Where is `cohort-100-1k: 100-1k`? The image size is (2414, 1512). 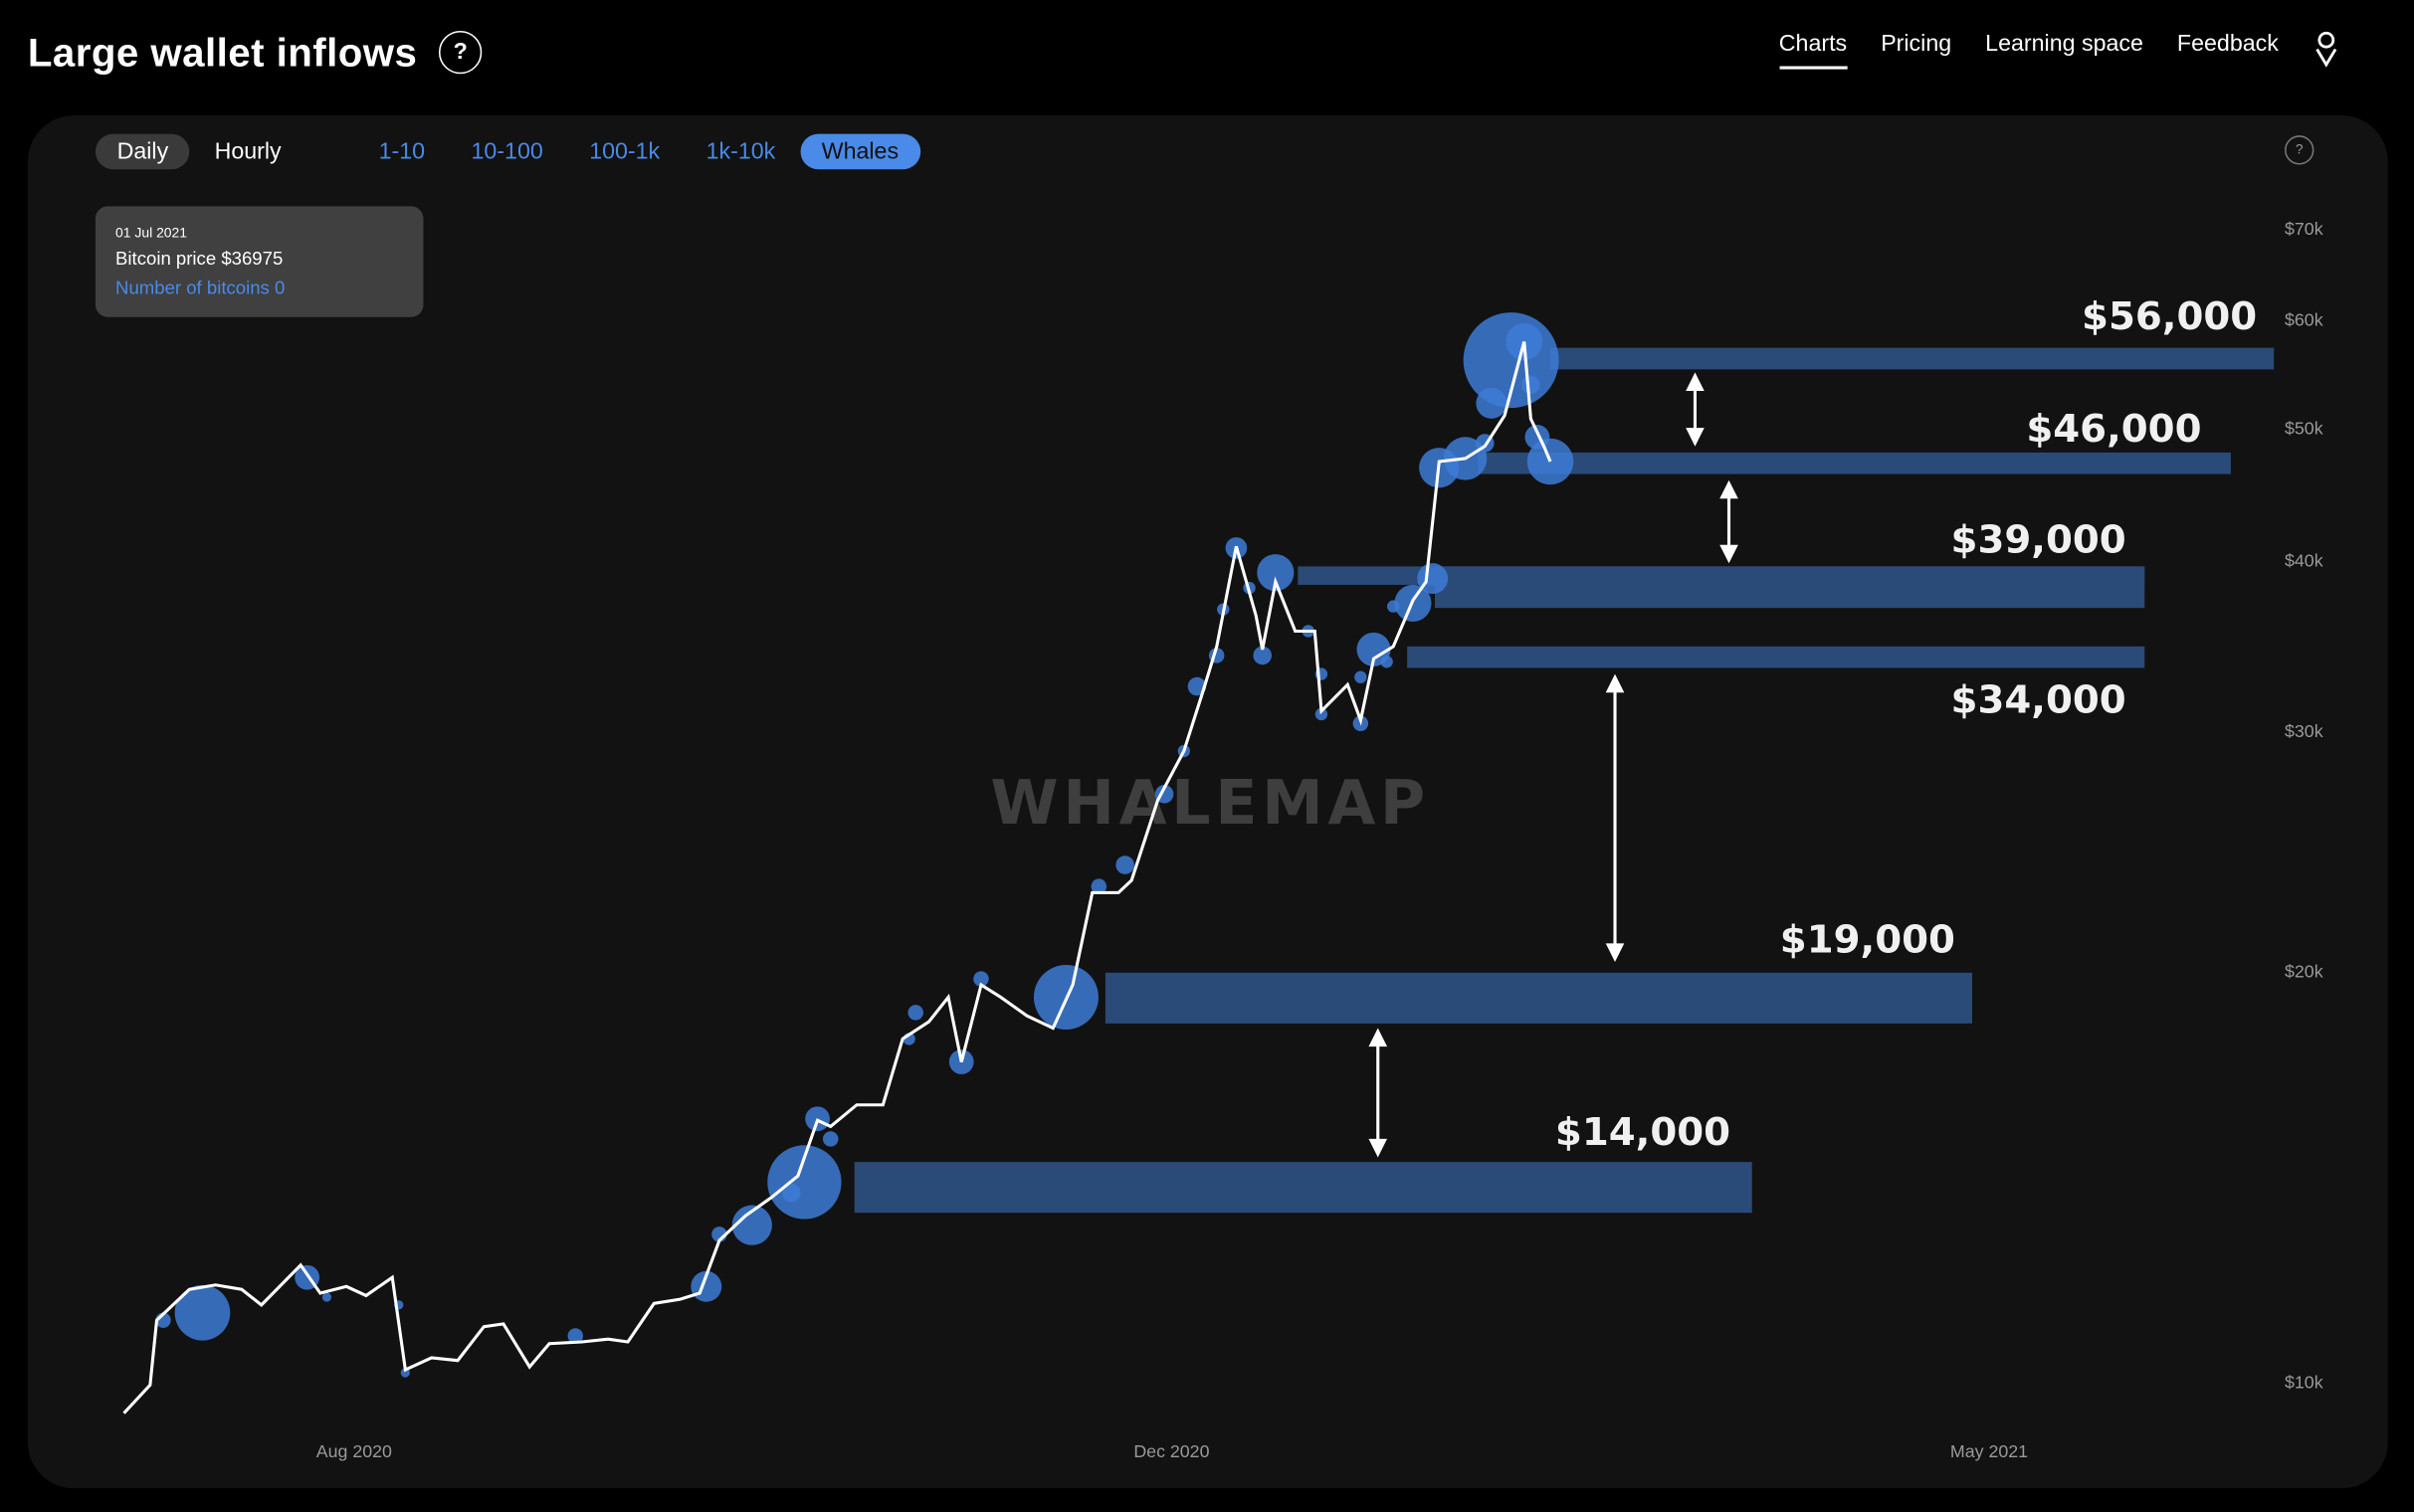 cohort-100-1k: 100-1k is located at coordinates (625, 151).